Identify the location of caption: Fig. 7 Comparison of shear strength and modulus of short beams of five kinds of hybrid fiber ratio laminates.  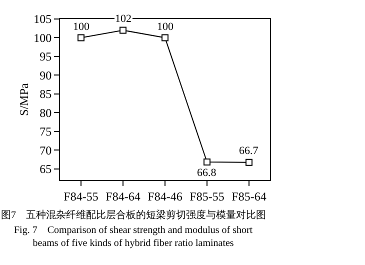
(133, 237).